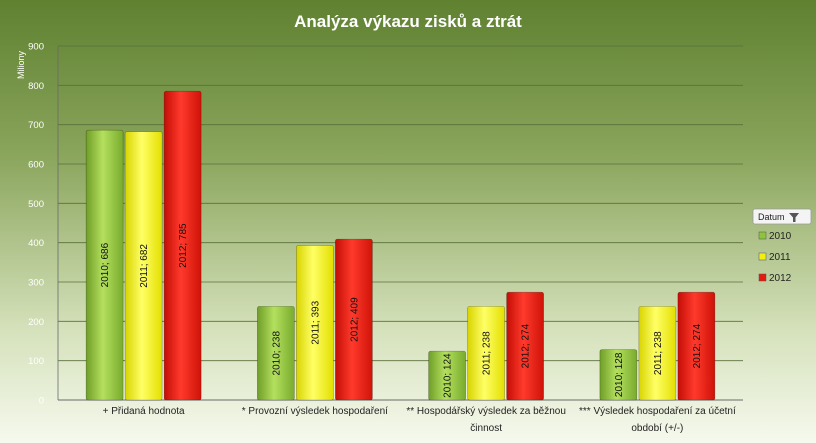  I want to click on x-tick-label: *** Výsledek hospodaření za účetní, so click(657, 411).